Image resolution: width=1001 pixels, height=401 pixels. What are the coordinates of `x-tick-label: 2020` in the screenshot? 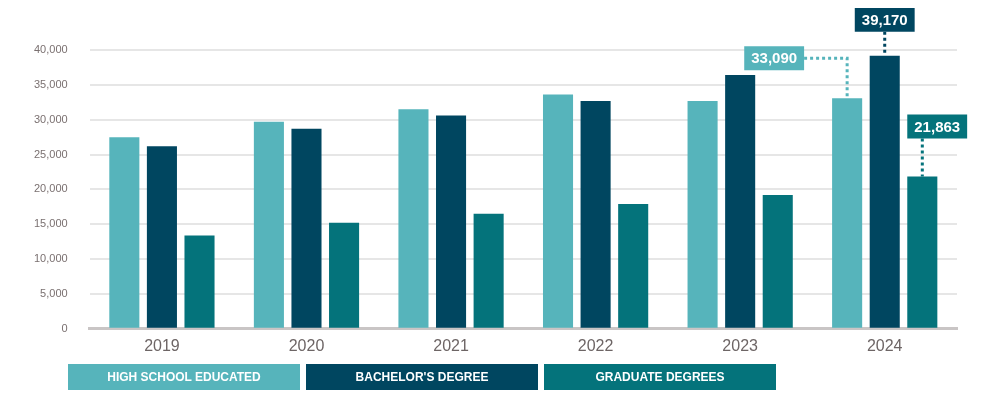 It's located at (306, 345).